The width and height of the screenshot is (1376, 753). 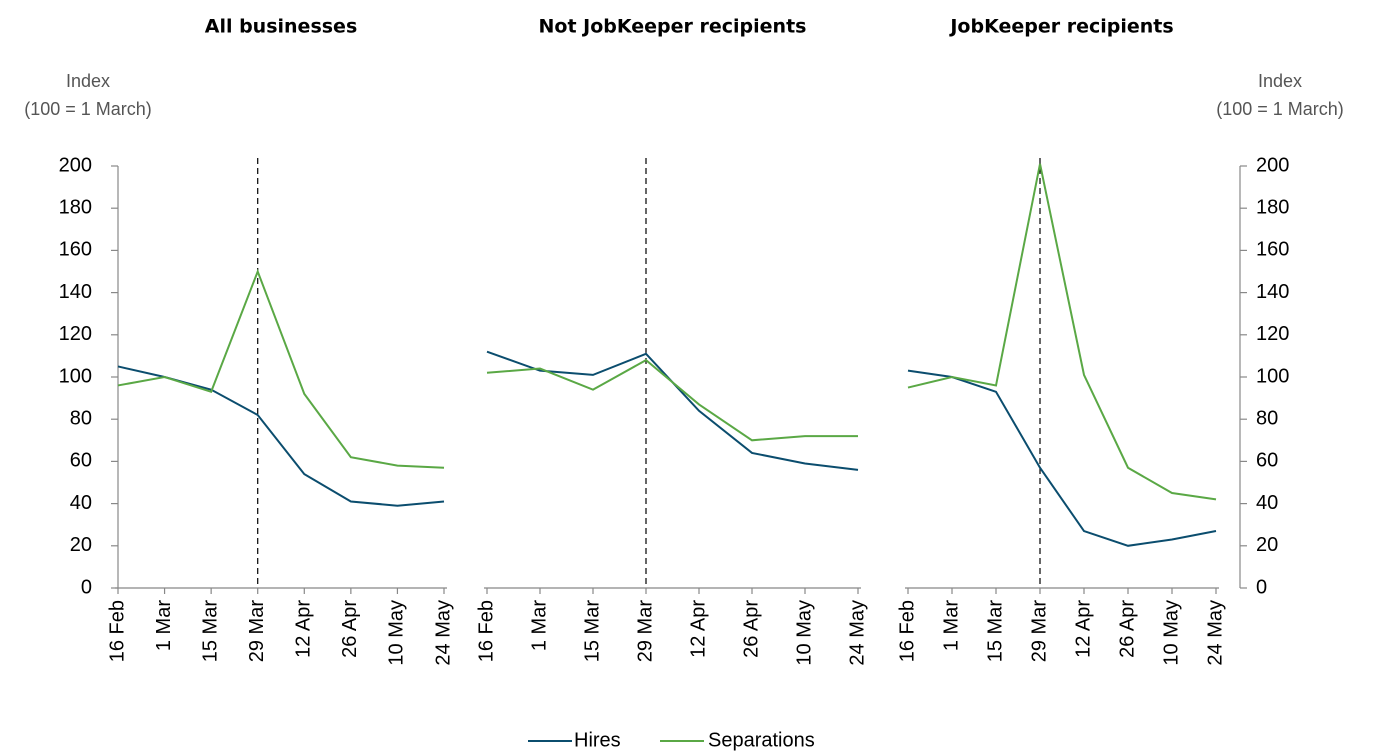 What do you see at coordinates (673, 27) in the screenshot?
I see `panel-title: Not JobKeeper recipients` at bounding box center [673, 27].